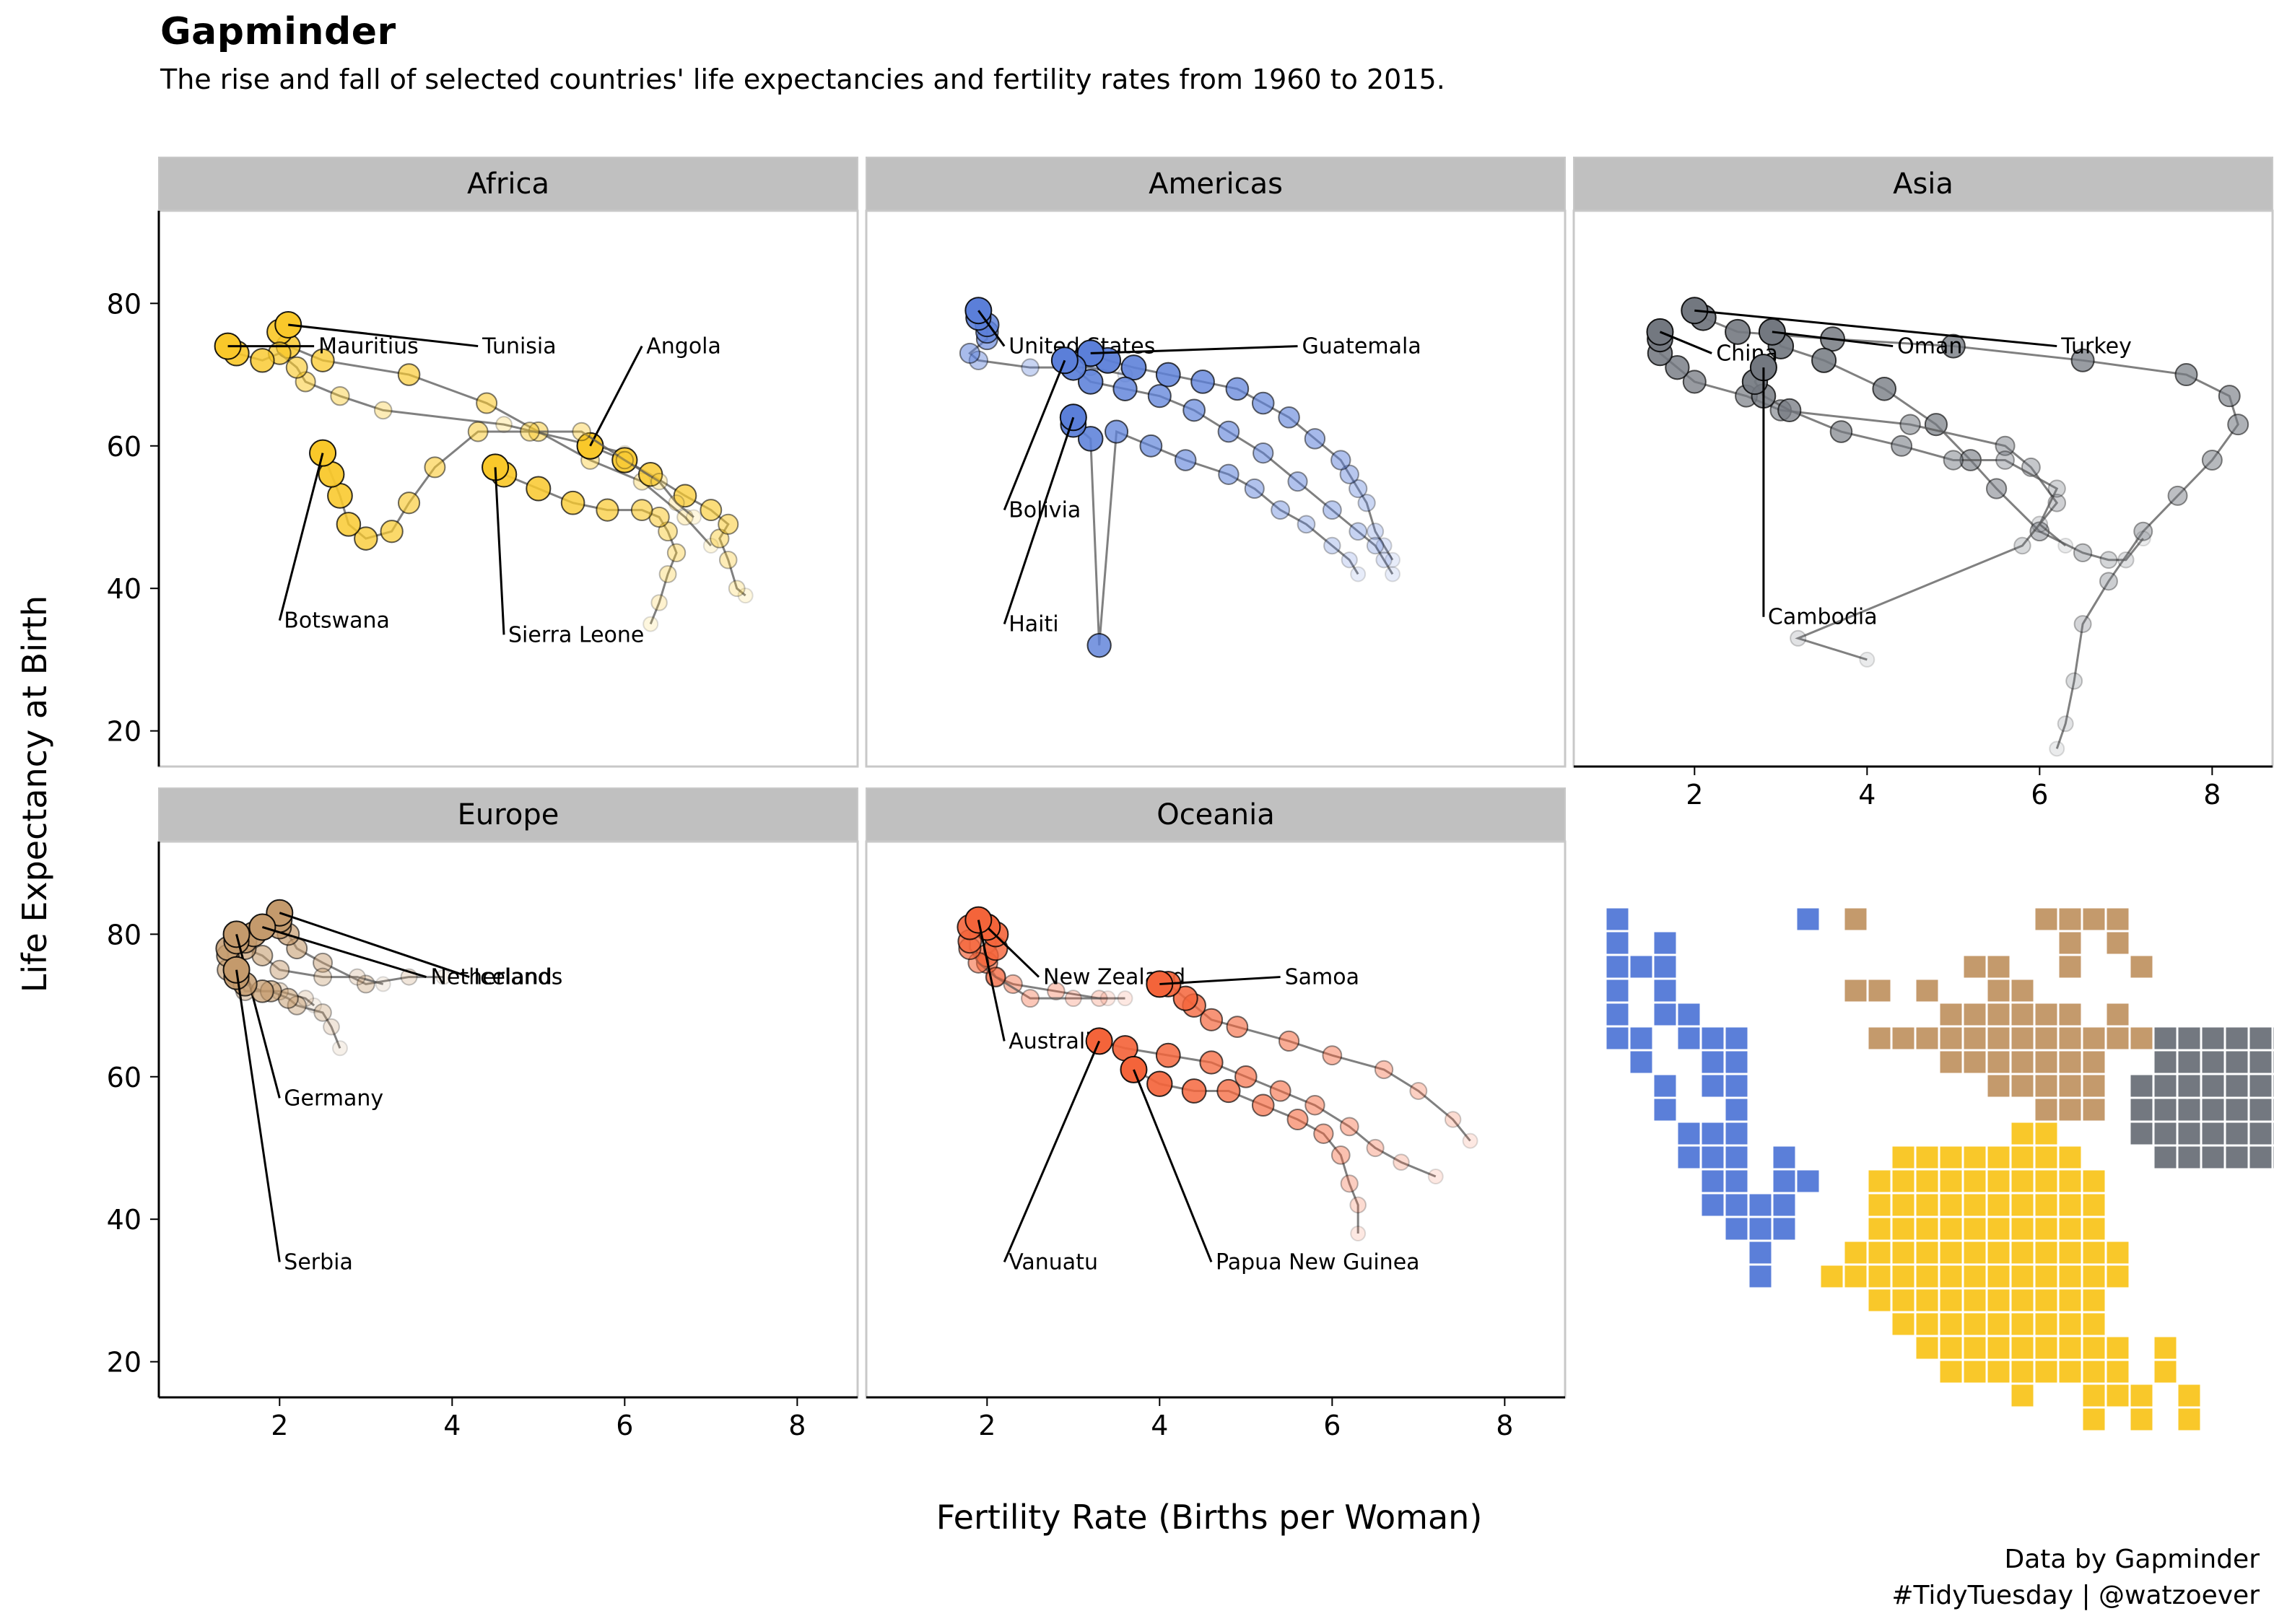 The width and height of the screenshot is (2274, 1624). I want to click on point-new-zealand, so click(1125, 998).